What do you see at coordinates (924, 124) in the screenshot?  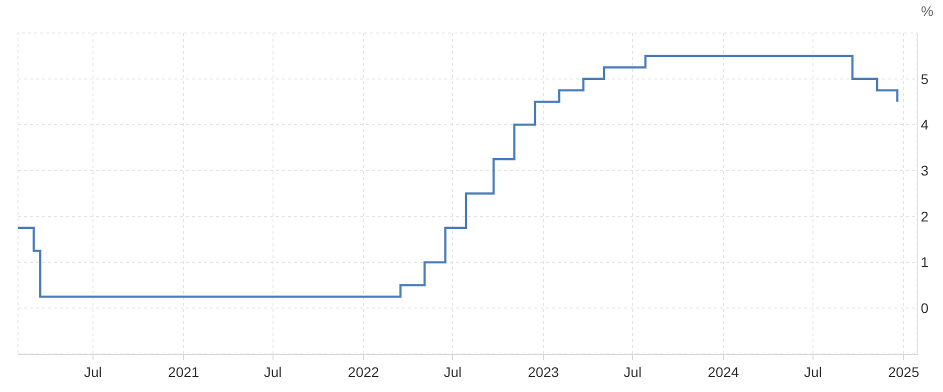 I see `y-tick-label: 4` at bounding box center [924, 124].